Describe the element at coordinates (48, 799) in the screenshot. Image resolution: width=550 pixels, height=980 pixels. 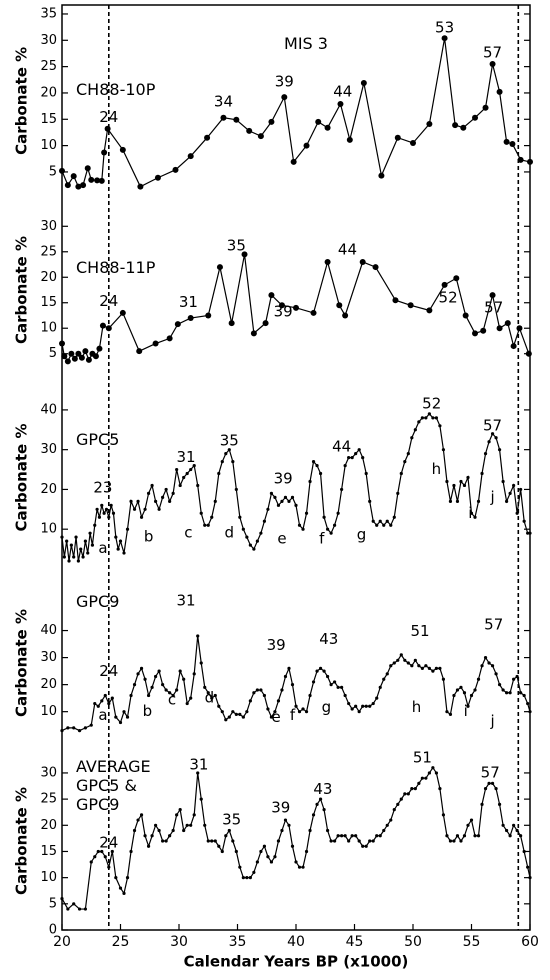
I see `y-tick-label: 25` at that location.